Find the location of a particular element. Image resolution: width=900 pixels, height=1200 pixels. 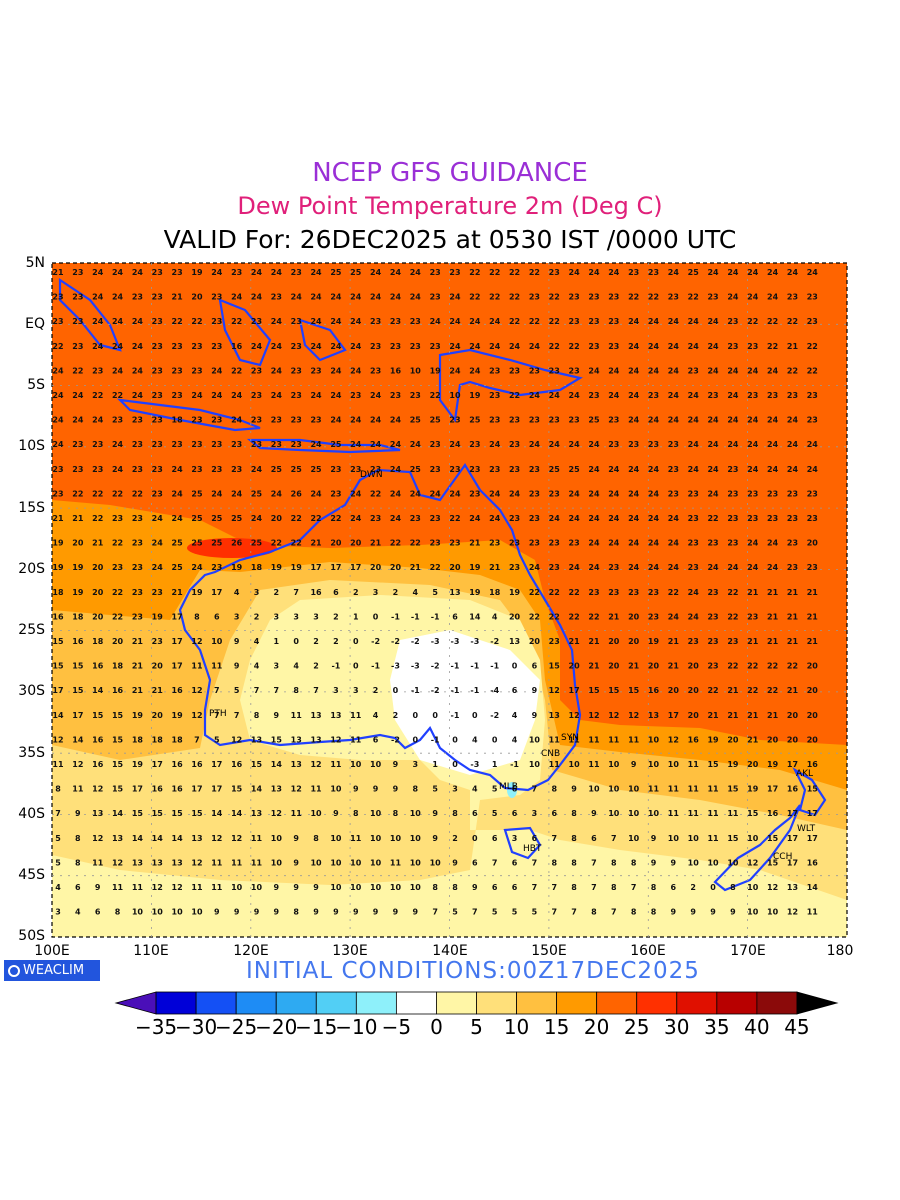

grid-value: 25 is located at coordinates (297, 469).